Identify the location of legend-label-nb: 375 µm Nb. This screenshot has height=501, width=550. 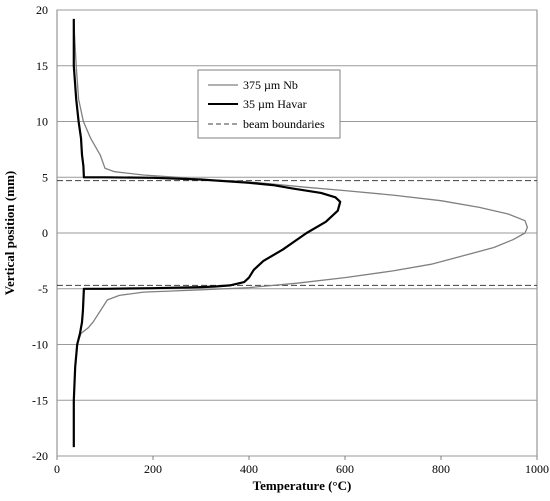
(270, 85).